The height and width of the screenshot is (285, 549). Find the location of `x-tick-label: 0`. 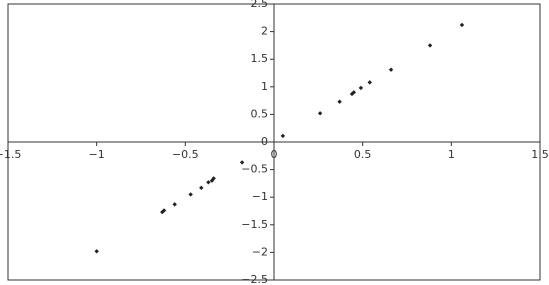

x-tick-label: 0 is located at coordinates (274, 154).